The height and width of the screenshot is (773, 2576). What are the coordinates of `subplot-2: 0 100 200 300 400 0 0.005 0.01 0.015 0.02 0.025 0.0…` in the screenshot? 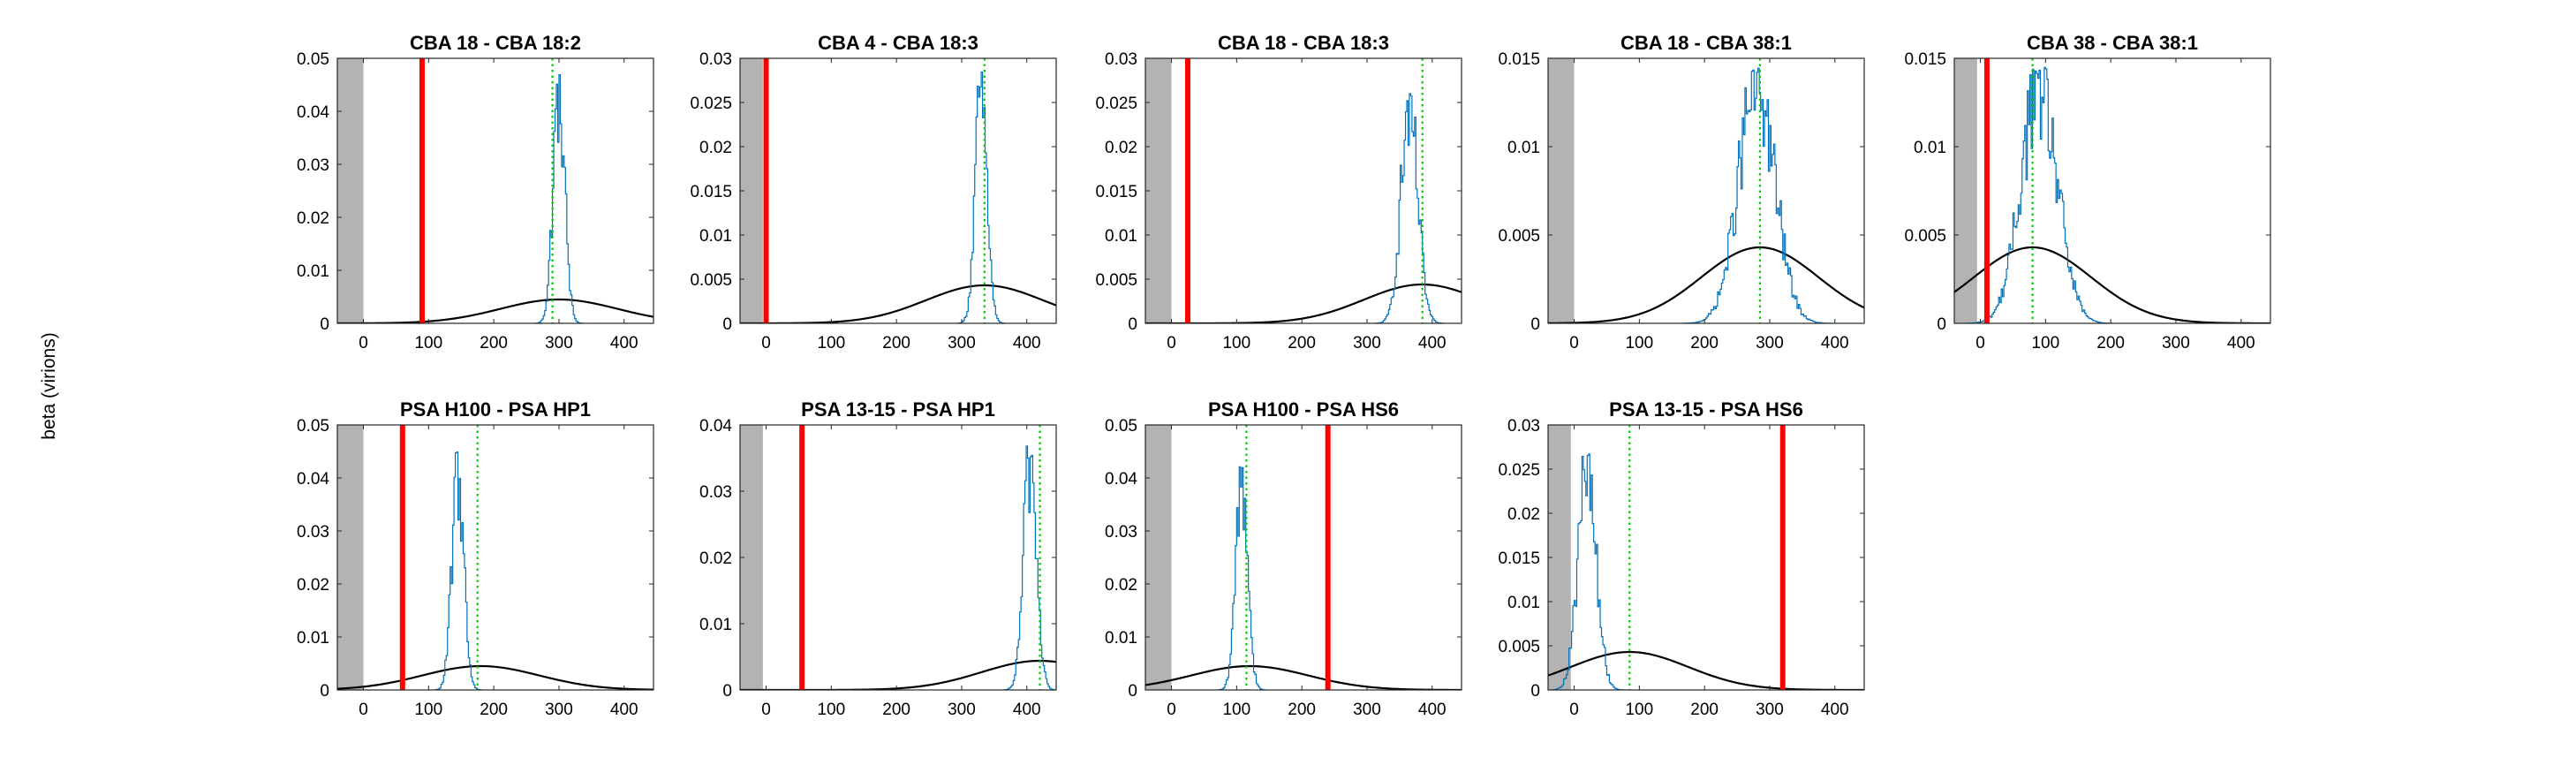 It's located at (873, 192).